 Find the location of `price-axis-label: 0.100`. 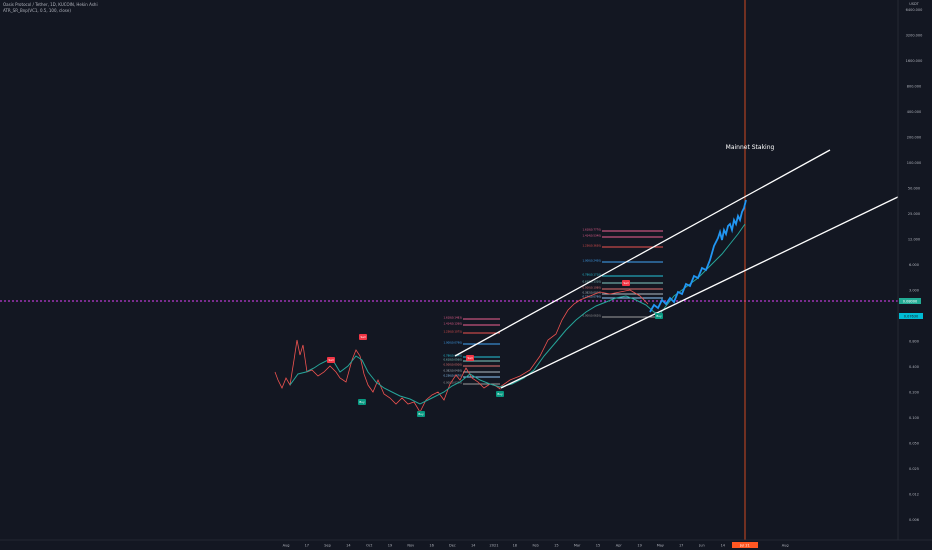

price-axis-label: 0.100 is located at coordinates (914, 418).